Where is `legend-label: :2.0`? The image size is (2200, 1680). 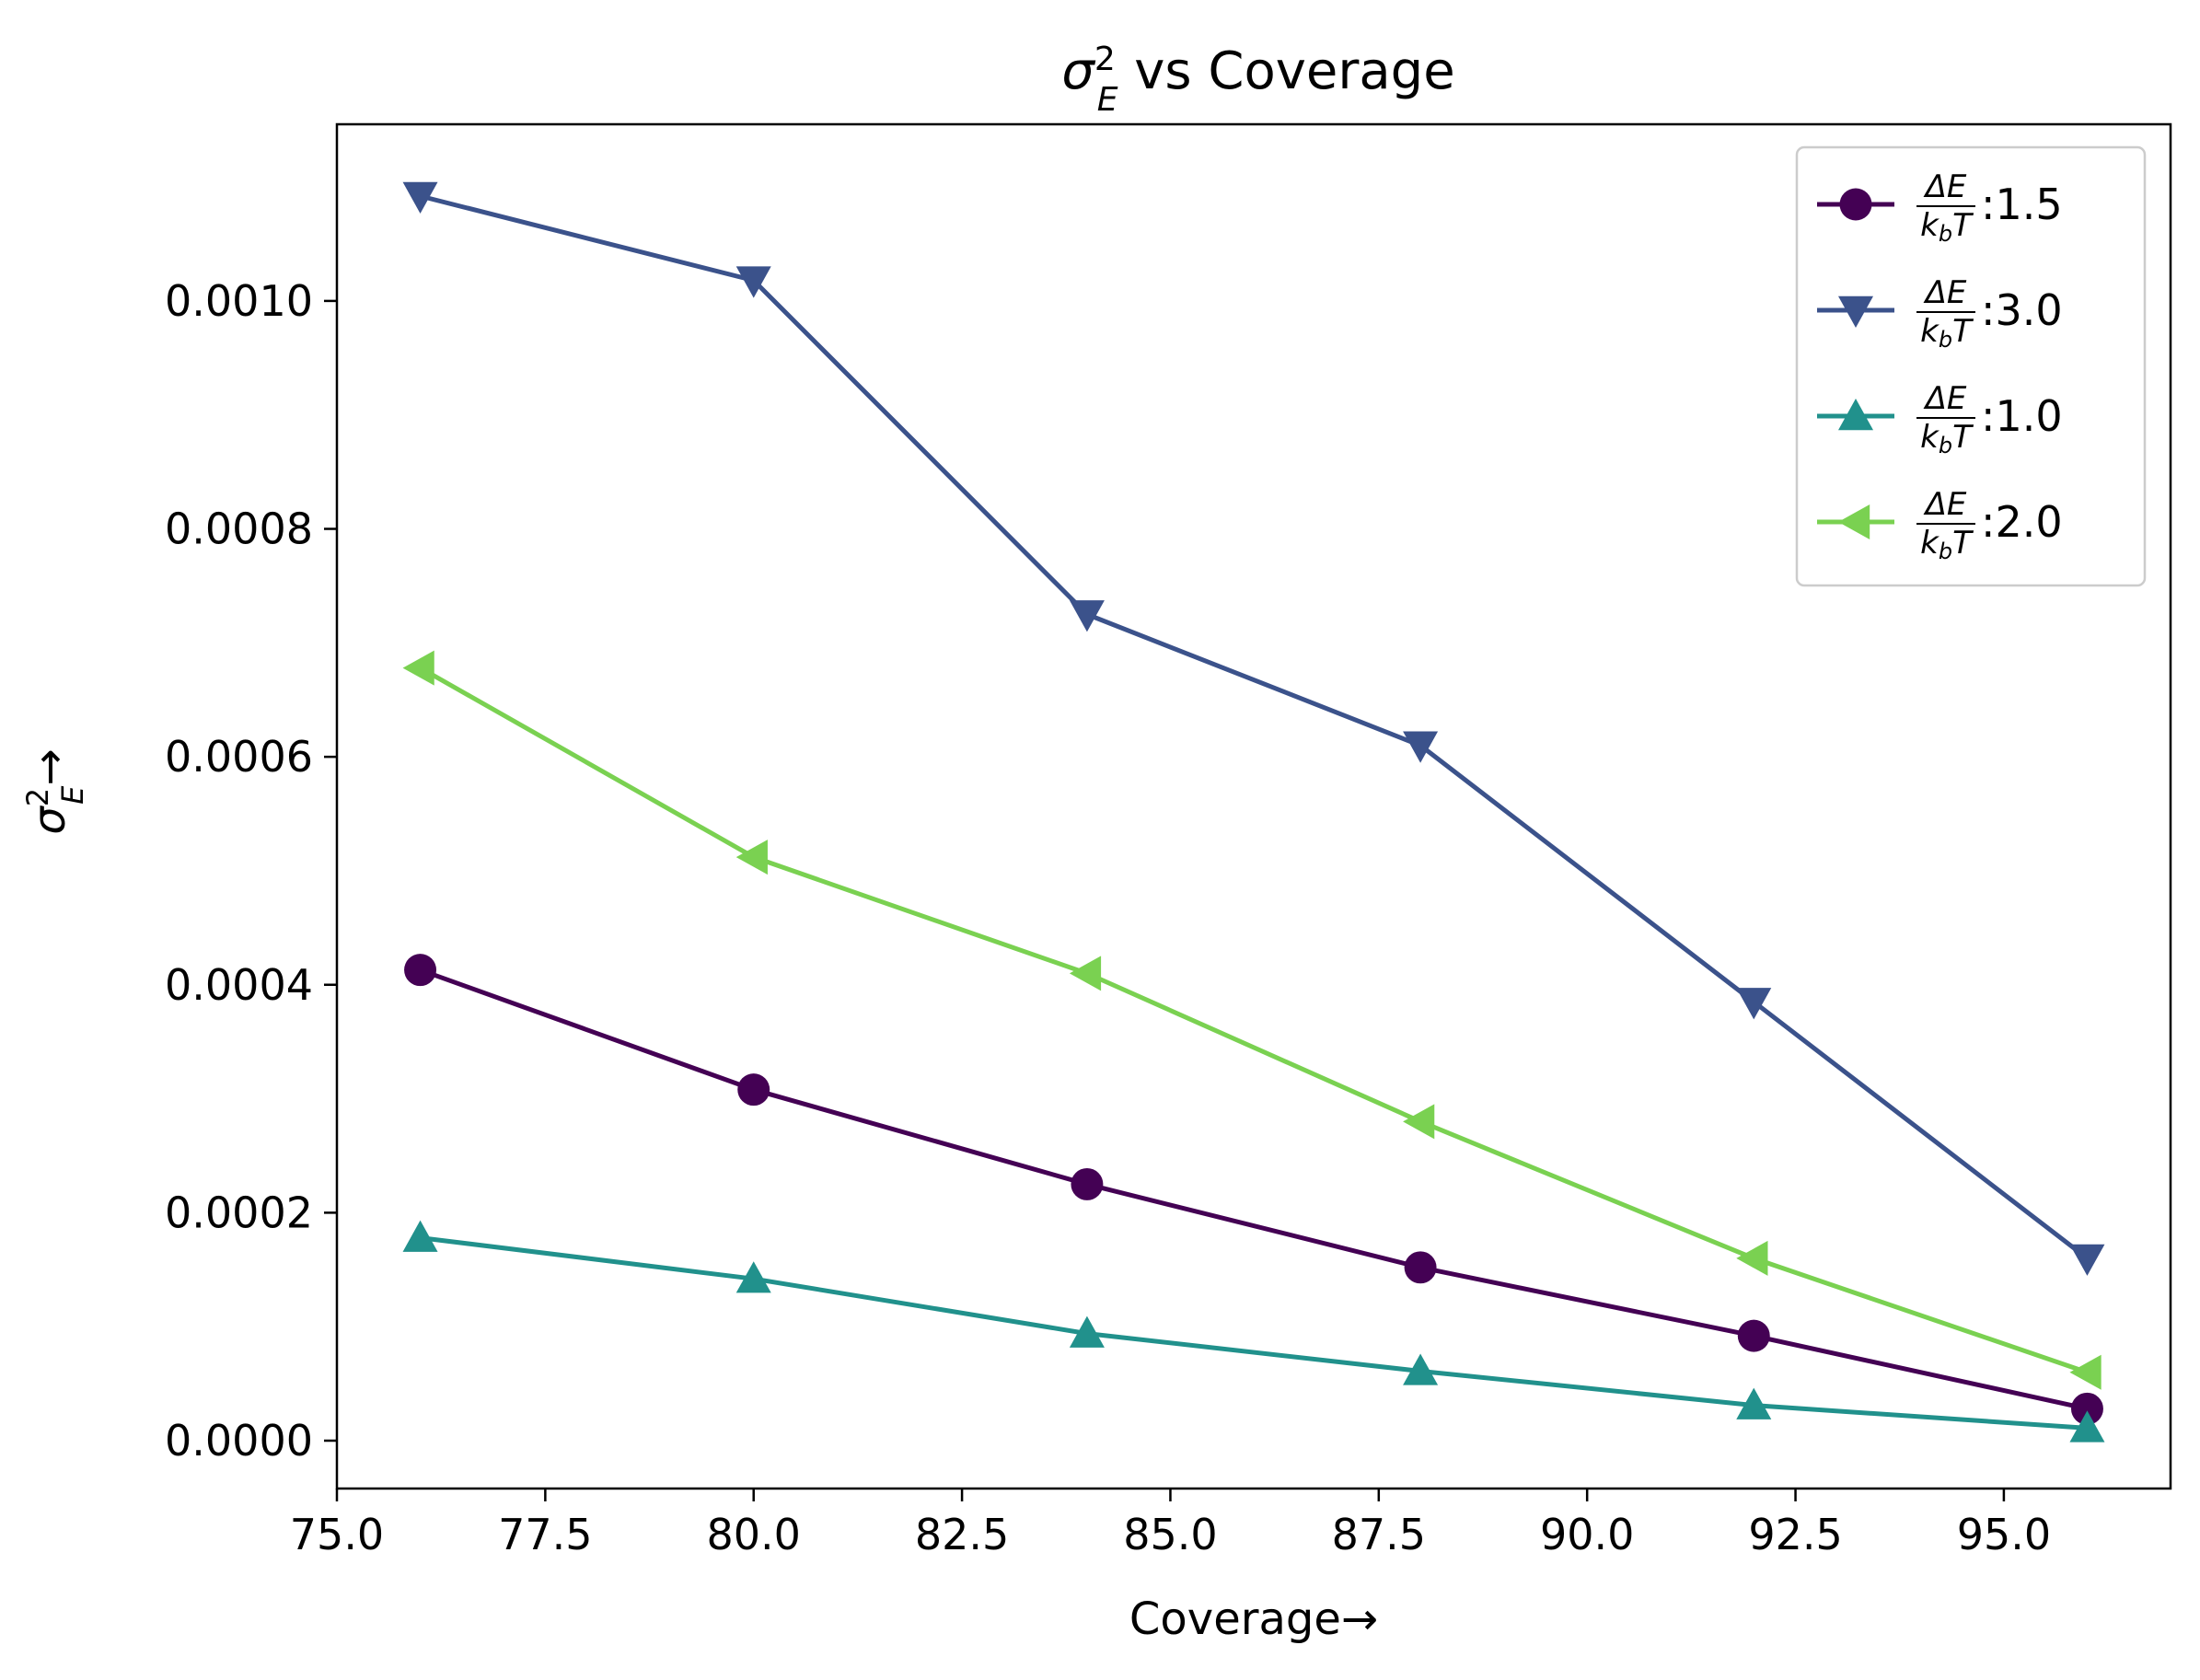 legend-label: :2.0 is located at coordinates (2022, 522).